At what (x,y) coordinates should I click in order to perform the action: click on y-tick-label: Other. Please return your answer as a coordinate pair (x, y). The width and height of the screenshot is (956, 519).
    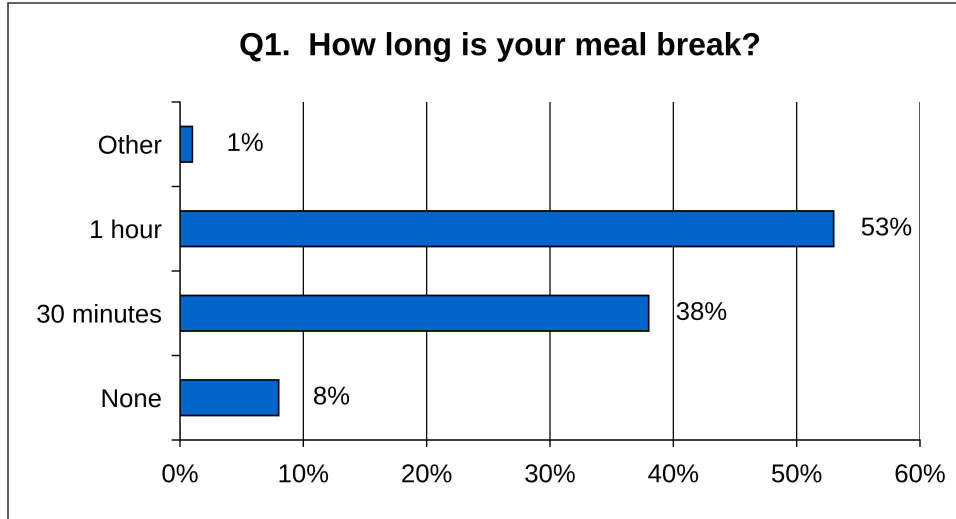
    Looking at the image, I should click on (130, 144).